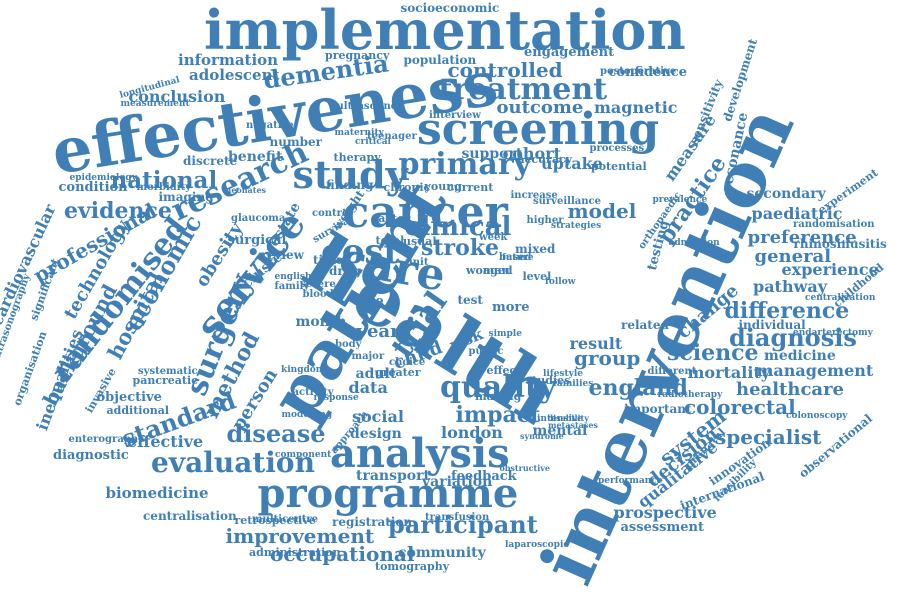  I want to click on word: mixed, so click(535, 249).